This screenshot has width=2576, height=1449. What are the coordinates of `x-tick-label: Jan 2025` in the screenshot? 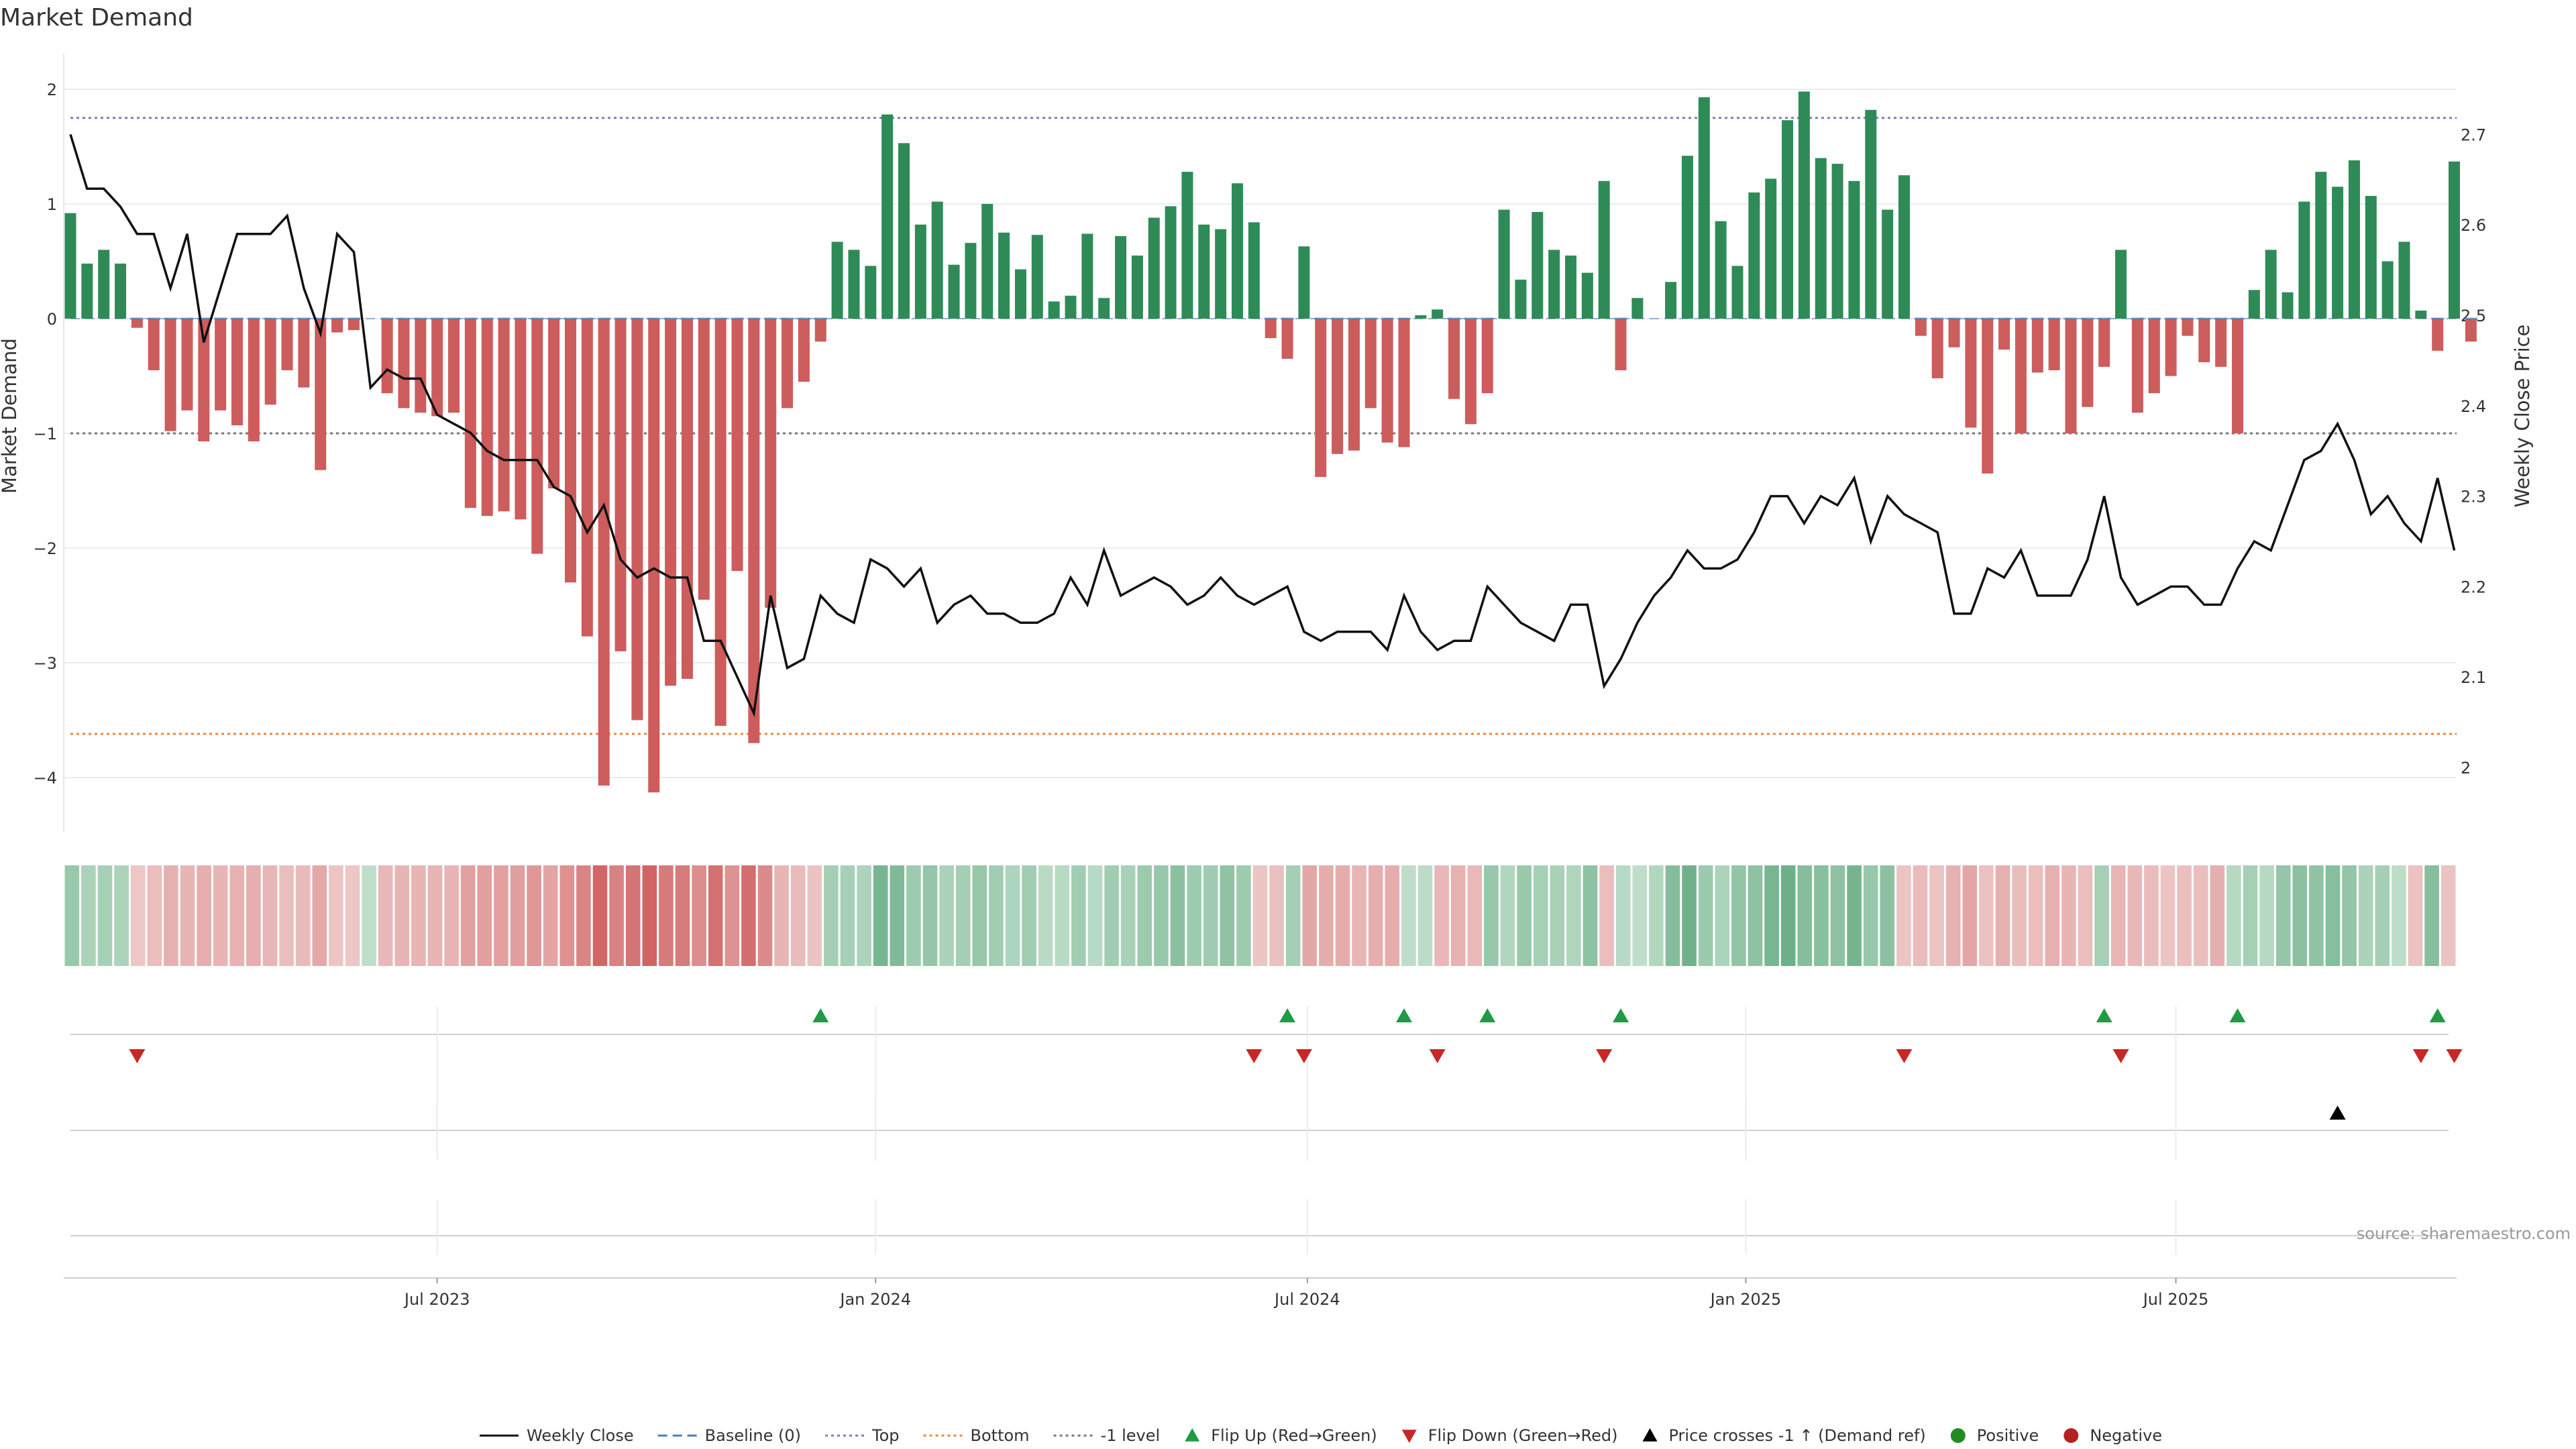 It's located at (1745, 1299).